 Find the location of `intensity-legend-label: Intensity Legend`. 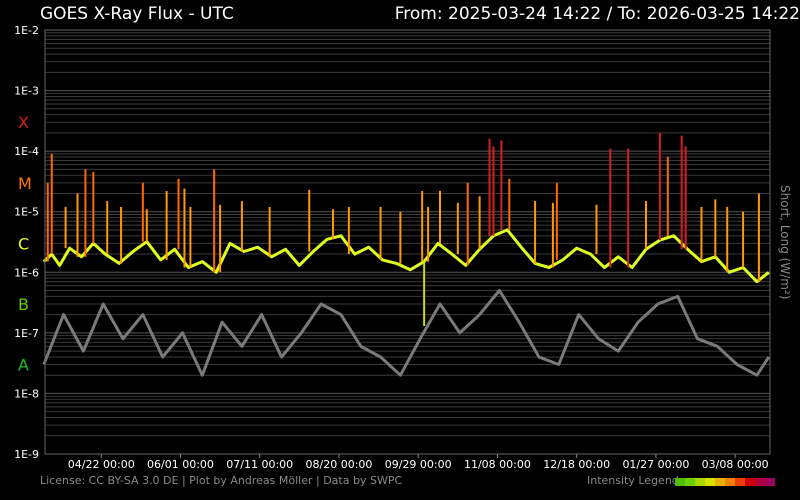

intensity-legend-label: Intensity Legend is located at coordinates (633, 480).